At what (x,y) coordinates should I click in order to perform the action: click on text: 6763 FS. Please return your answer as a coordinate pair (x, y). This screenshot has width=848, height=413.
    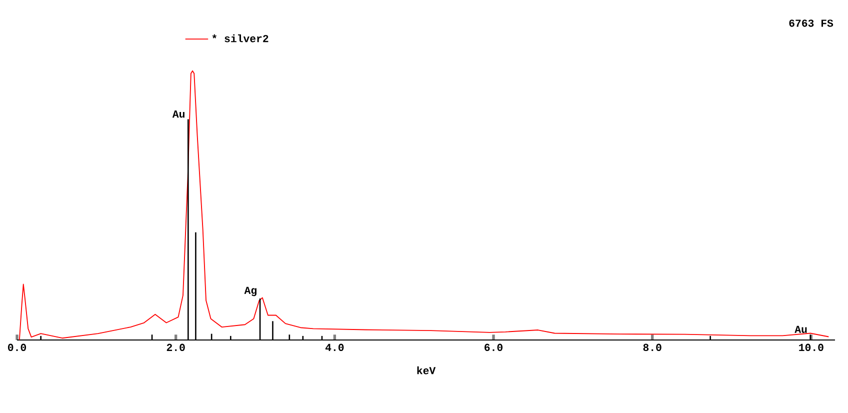
    Looking at the image, I should click on (811, 23).